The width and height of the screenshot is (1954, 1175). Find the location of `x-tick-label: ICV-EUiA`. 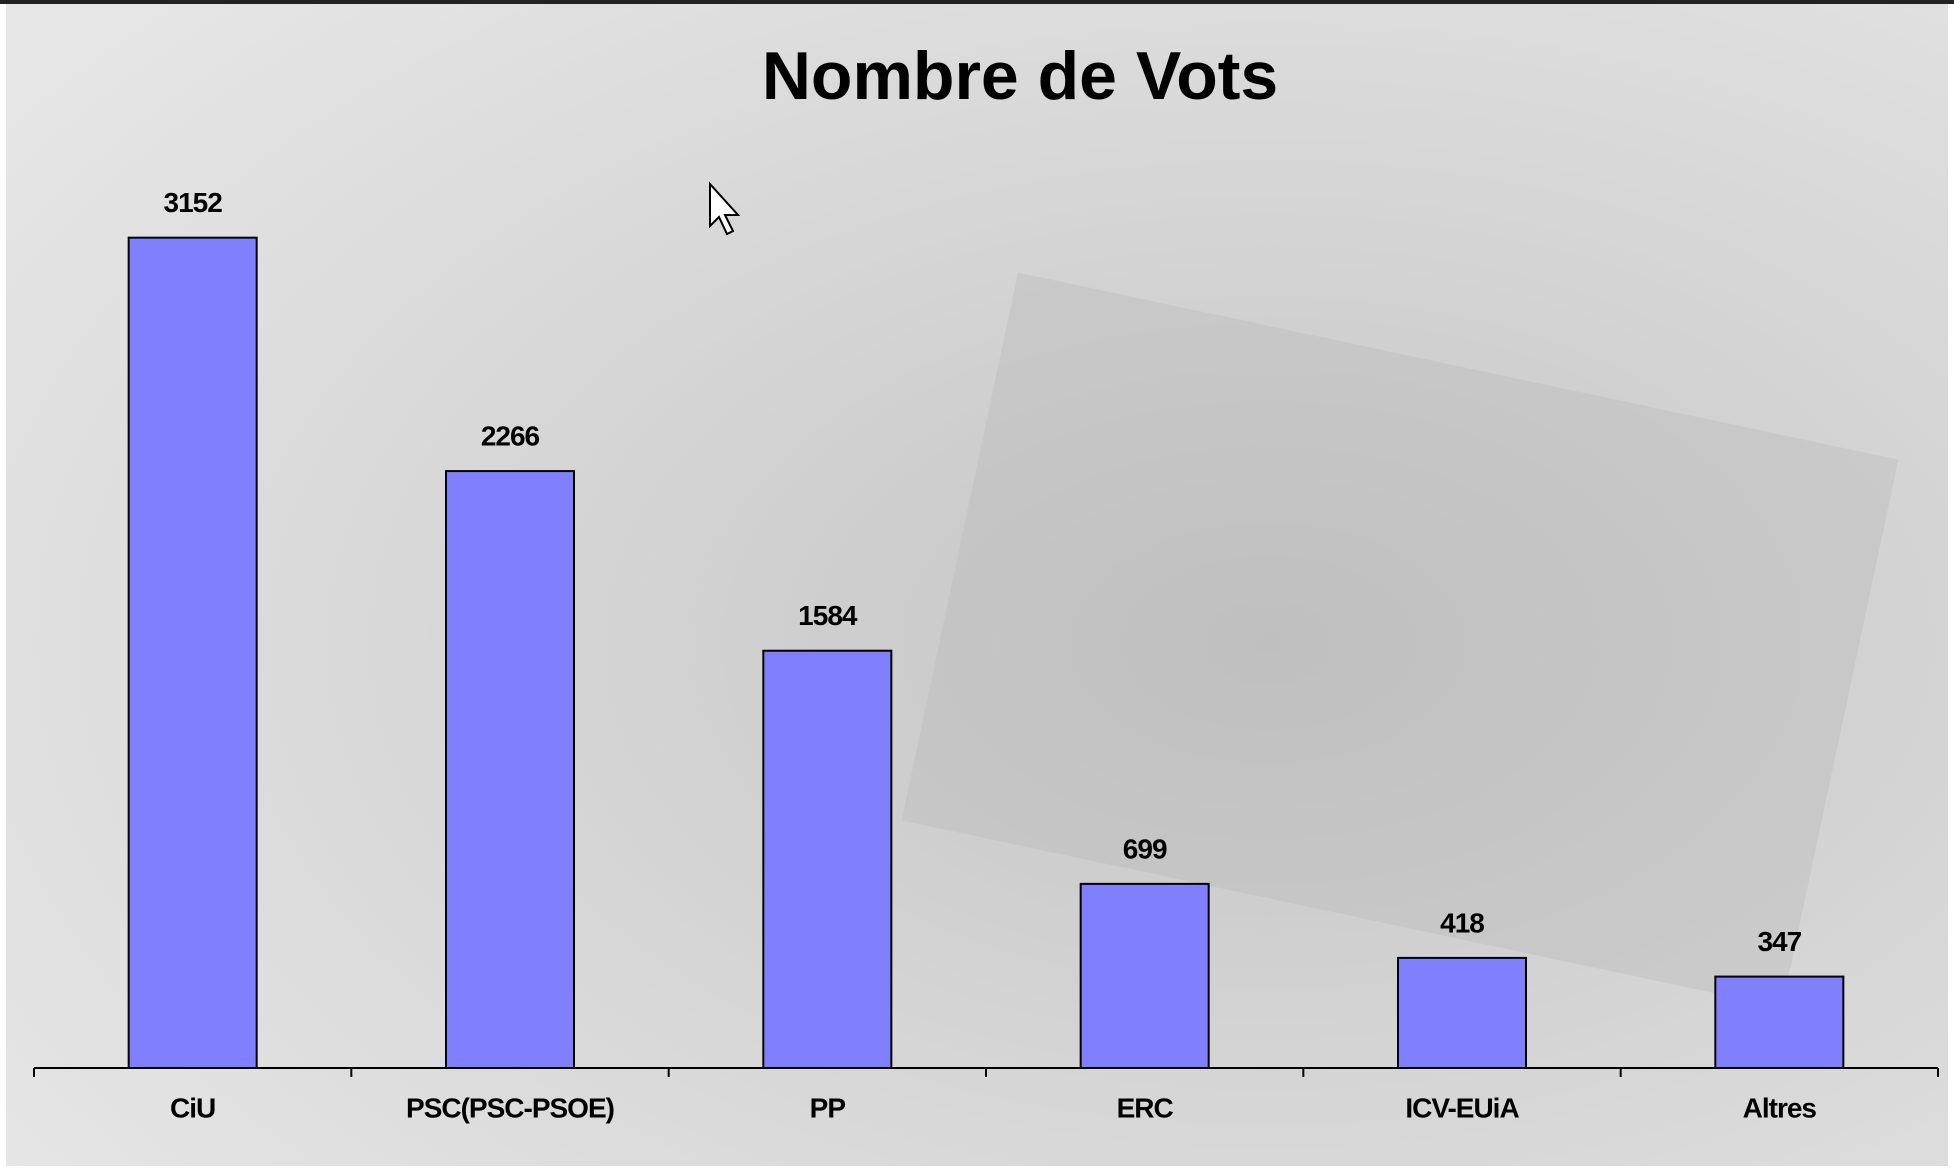

x-tick-label: ICV-EUiA is located at coordinates (1462, 1107).